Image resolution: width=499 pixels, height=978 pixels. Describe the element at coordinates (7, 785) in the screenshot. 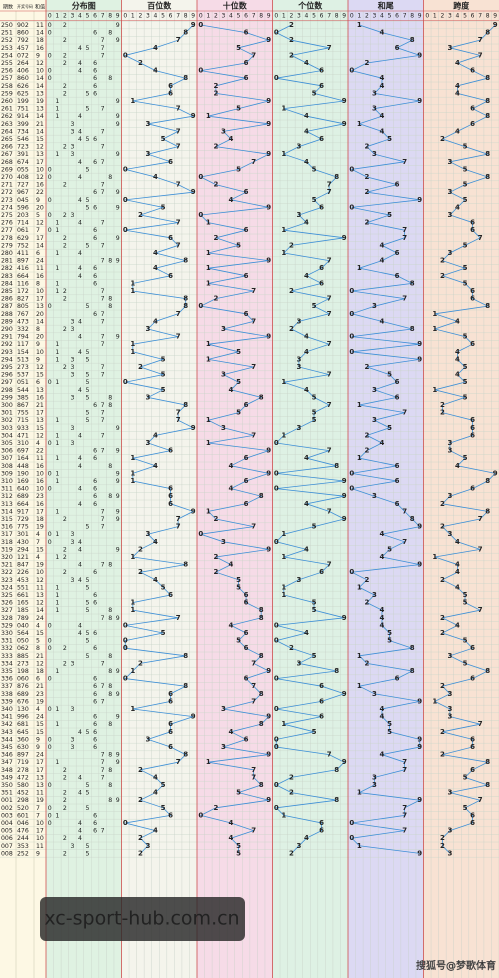

I see `issue: 350` at that location.